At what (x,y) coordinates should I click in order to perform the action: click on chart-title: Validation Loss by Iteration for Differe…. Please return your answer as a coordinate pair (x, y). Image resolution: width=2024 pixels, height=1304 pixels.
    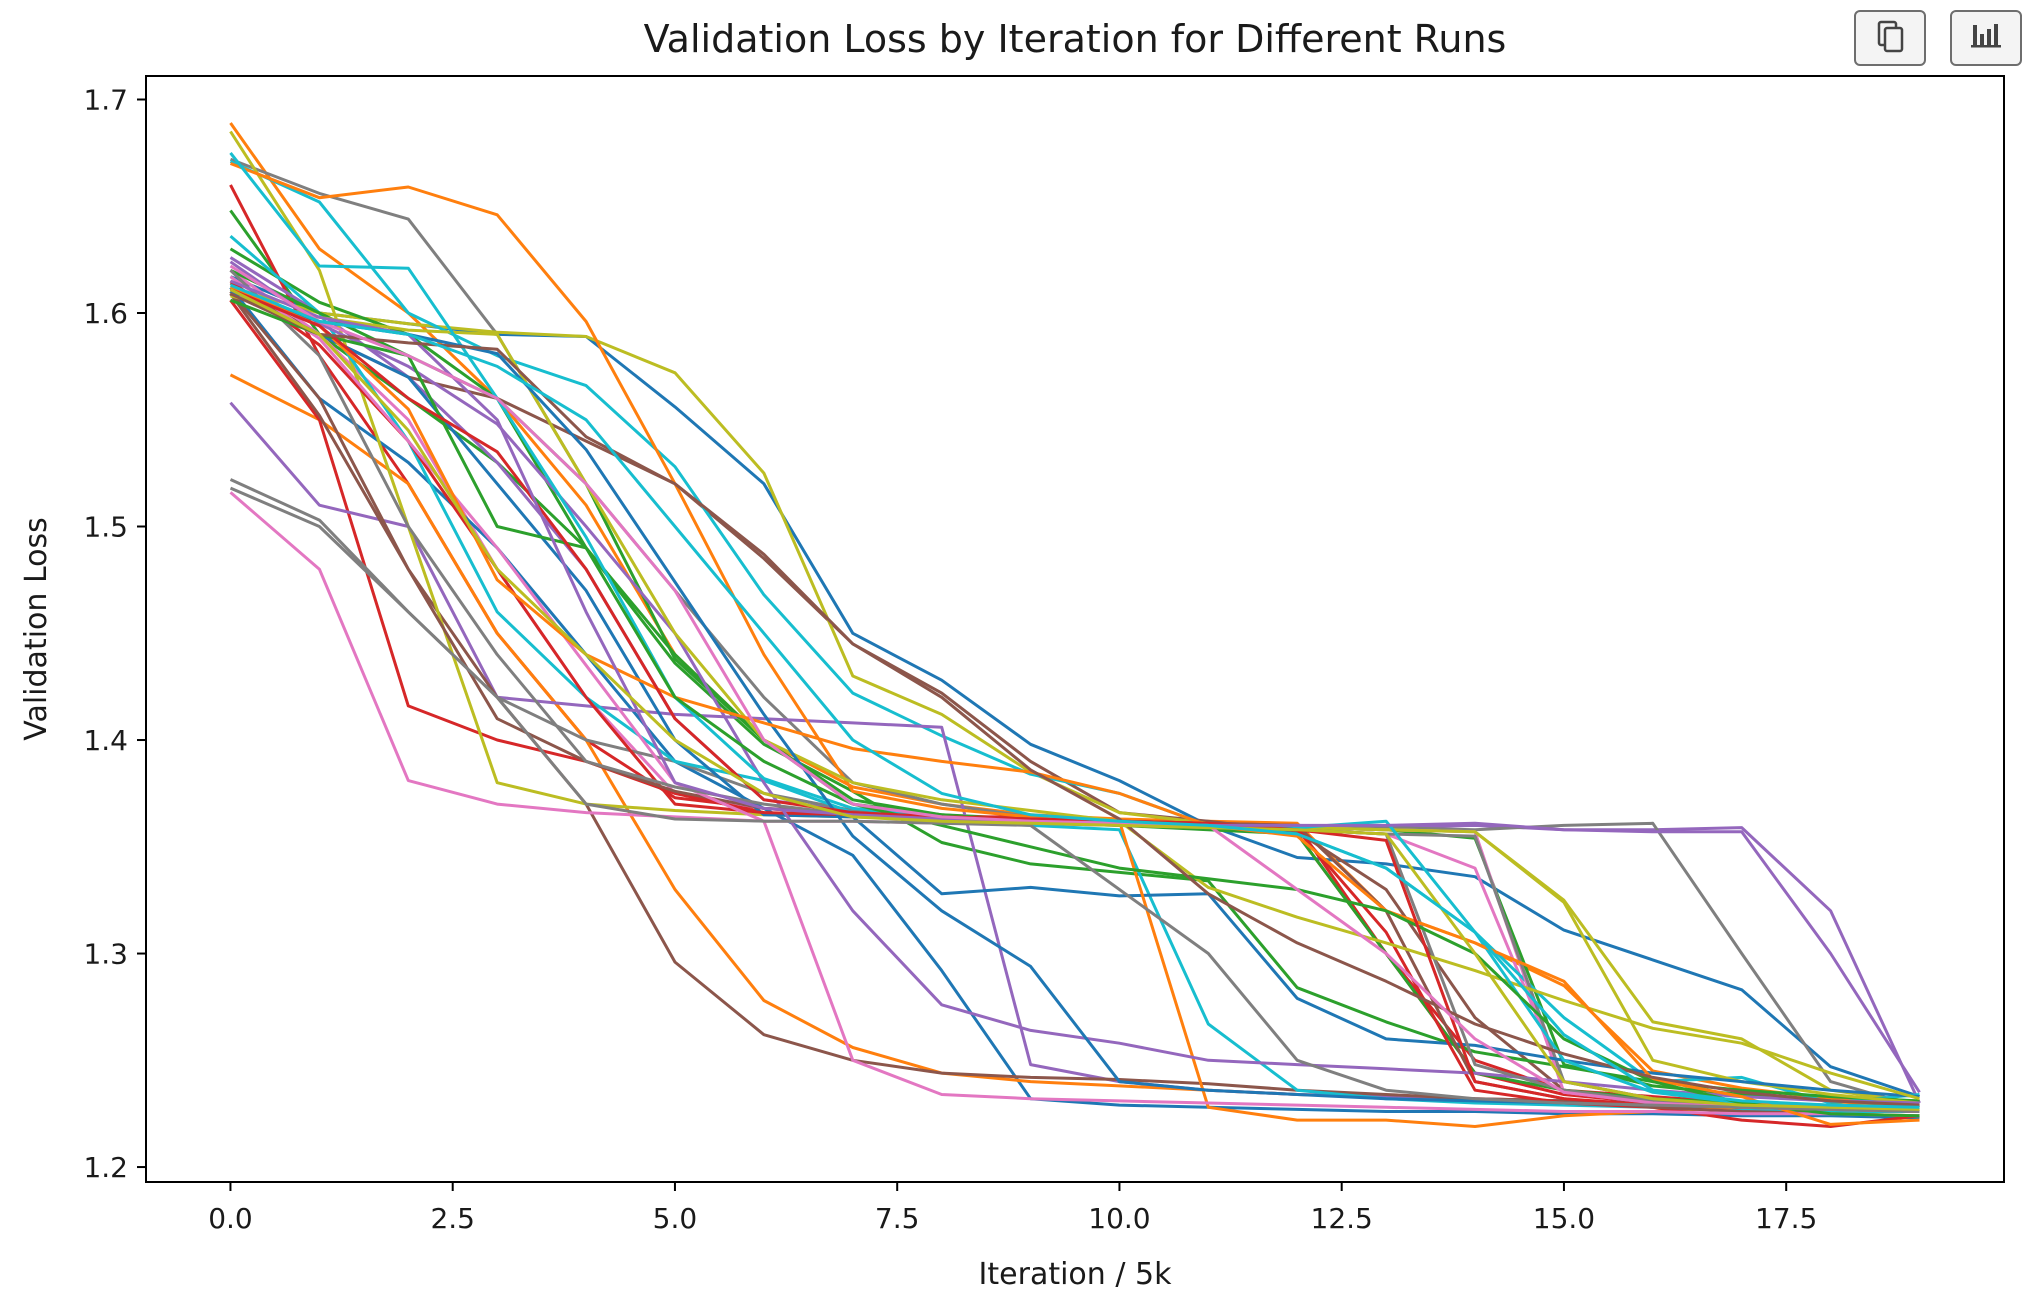
    Looking at the image, I should click on (1075, 39).